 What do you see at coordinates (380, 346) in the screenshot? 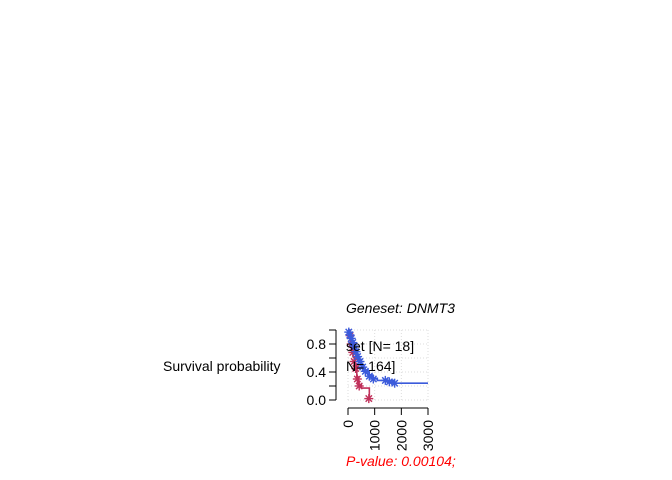
I see `legend-entry-1: set [N= 18]` at bounding box center [380, 346].